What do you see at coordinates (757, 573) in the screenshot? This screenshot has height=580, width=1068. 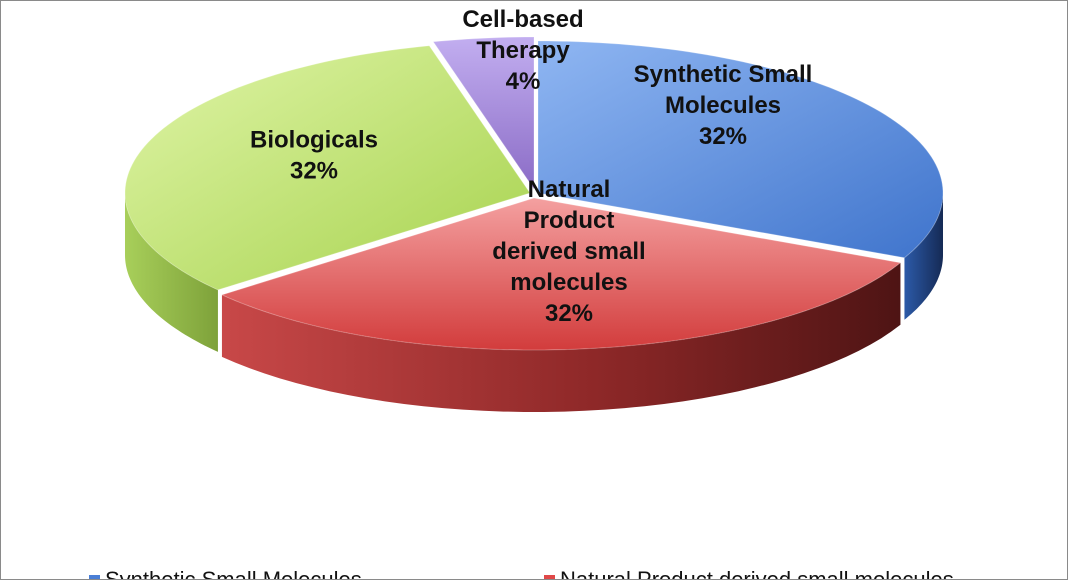 I see `legend-label: Natural Product derived small molecules` at bounding box center [757, 573].